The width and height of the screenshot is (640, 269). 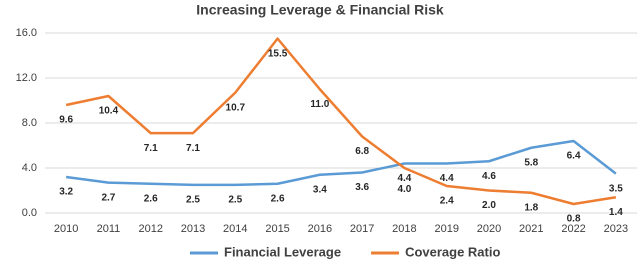 I want to click on y-tick-label: 4.0, so click(x=29, y=168).